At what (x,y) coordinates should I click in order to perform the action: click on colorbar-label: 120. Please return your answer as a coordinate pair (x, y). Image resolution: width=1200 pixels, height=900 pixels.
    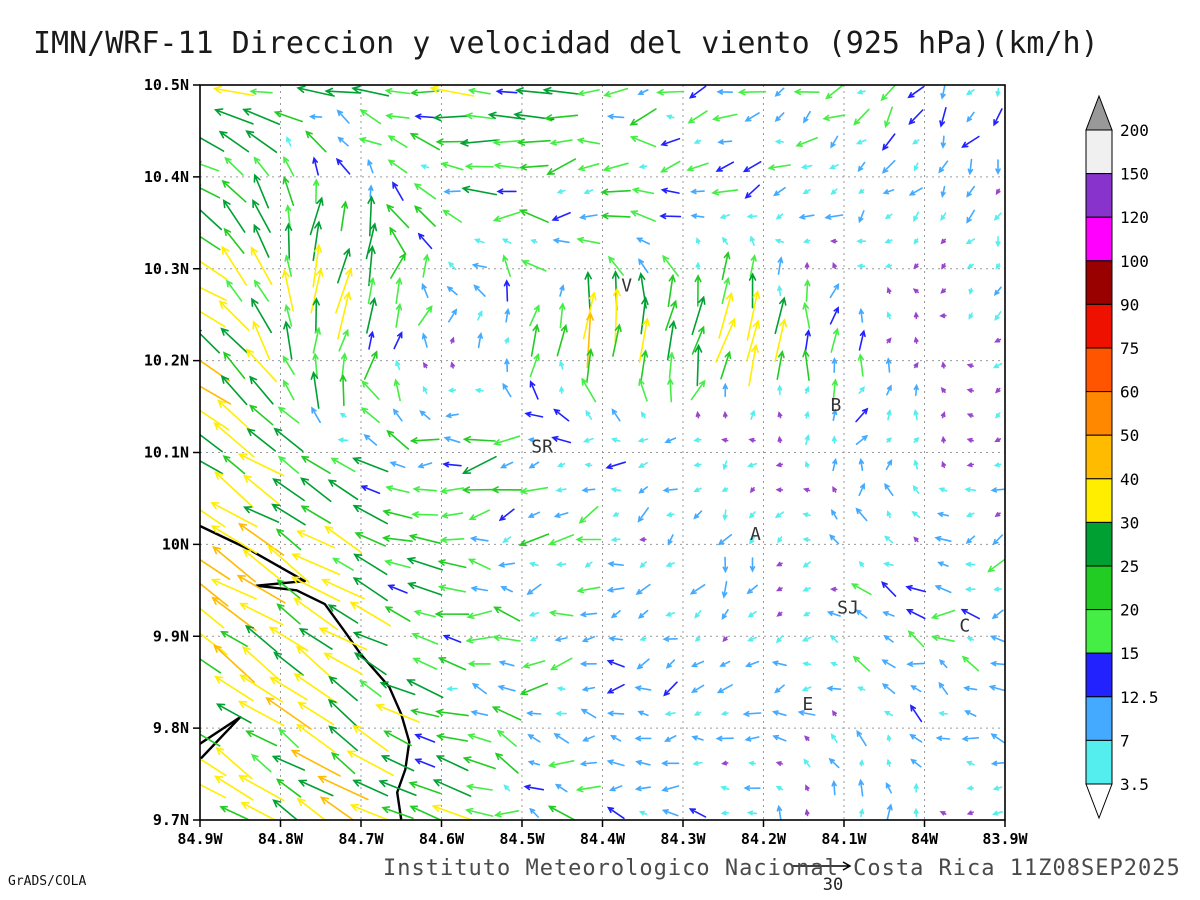
    Looking at the image, I should click on (1134, 217).